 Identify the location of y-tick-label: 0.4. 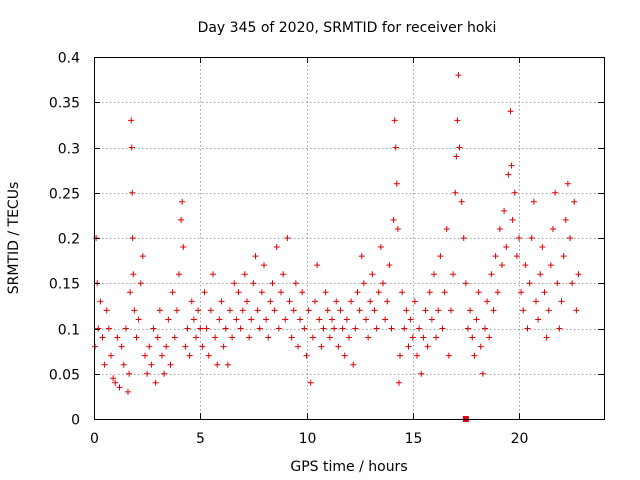
(69, 59).